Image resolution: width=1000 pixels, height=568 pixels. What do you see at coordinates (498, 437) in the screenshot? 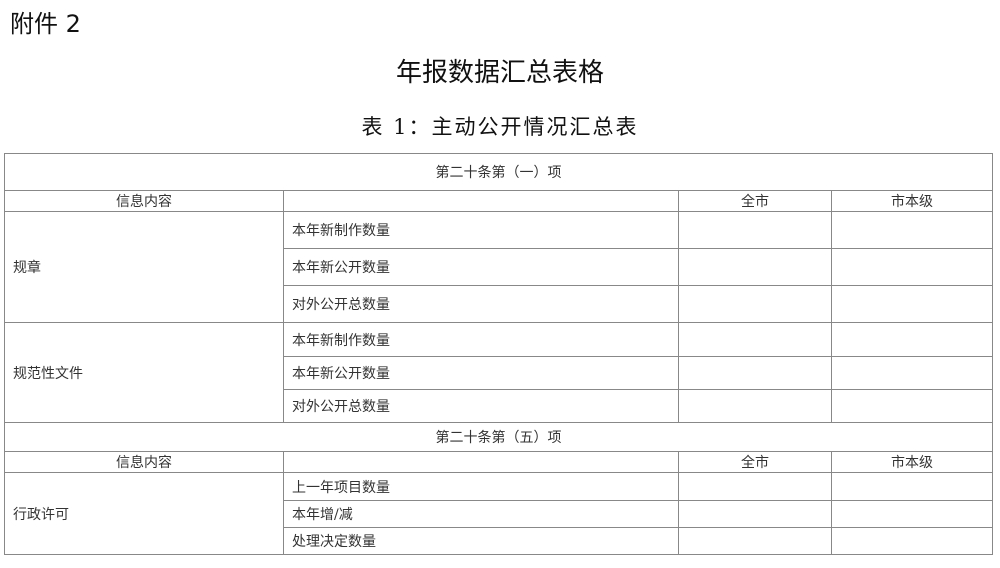
I see `section-header: 第二十条第（五）项` at bounding box center [498, 437].